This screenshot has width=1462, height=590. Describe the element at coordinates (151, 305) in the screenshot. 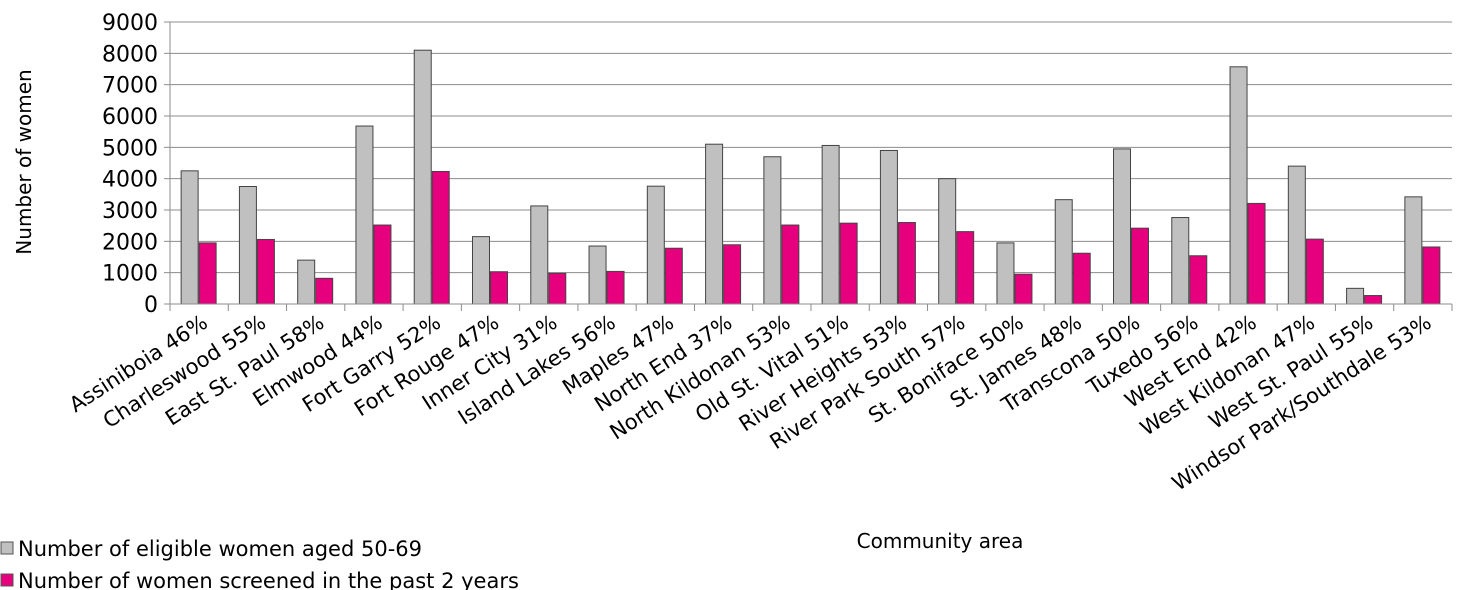

I see `y-tick-label: 0` at that location.